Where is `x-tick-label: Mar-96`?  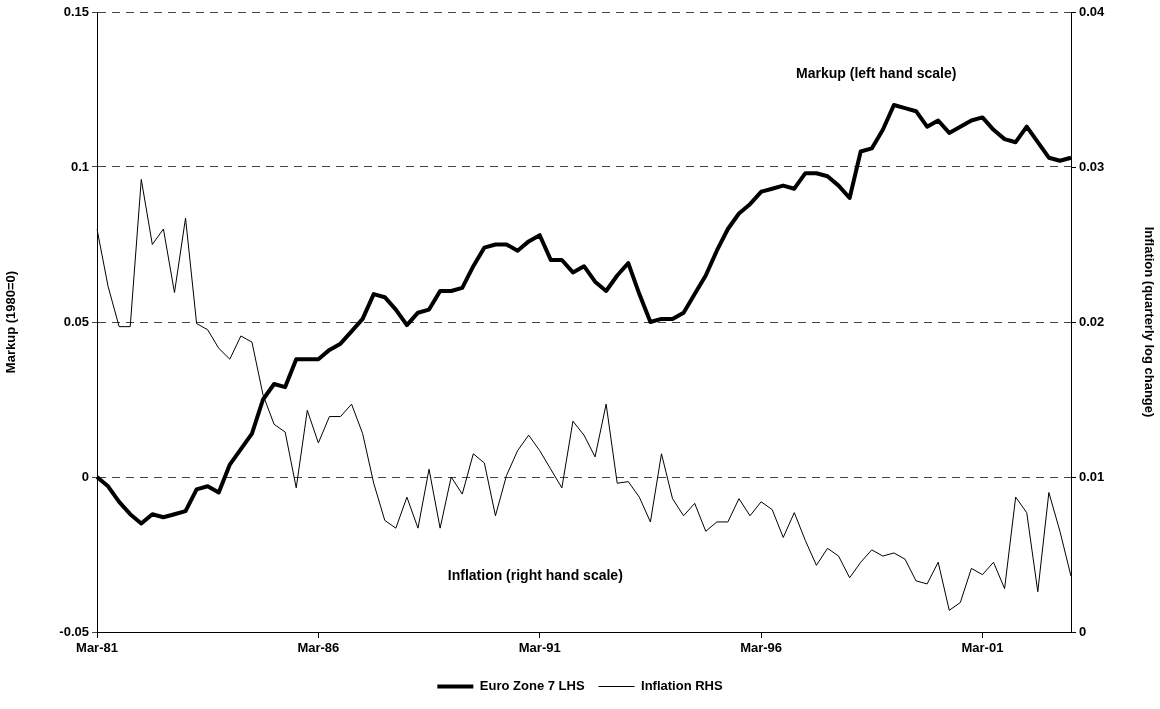 x-tick-label: Mar-96 is located at coordinates (761, 648).